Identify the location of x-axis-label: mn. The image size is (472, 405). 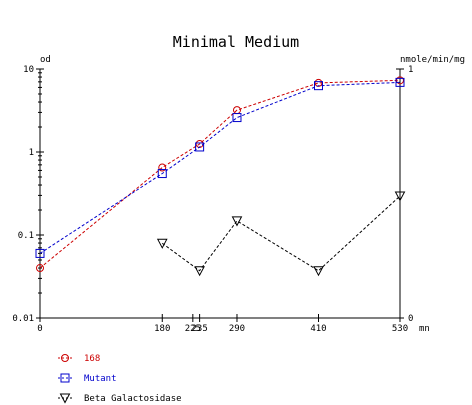
(424, 329).